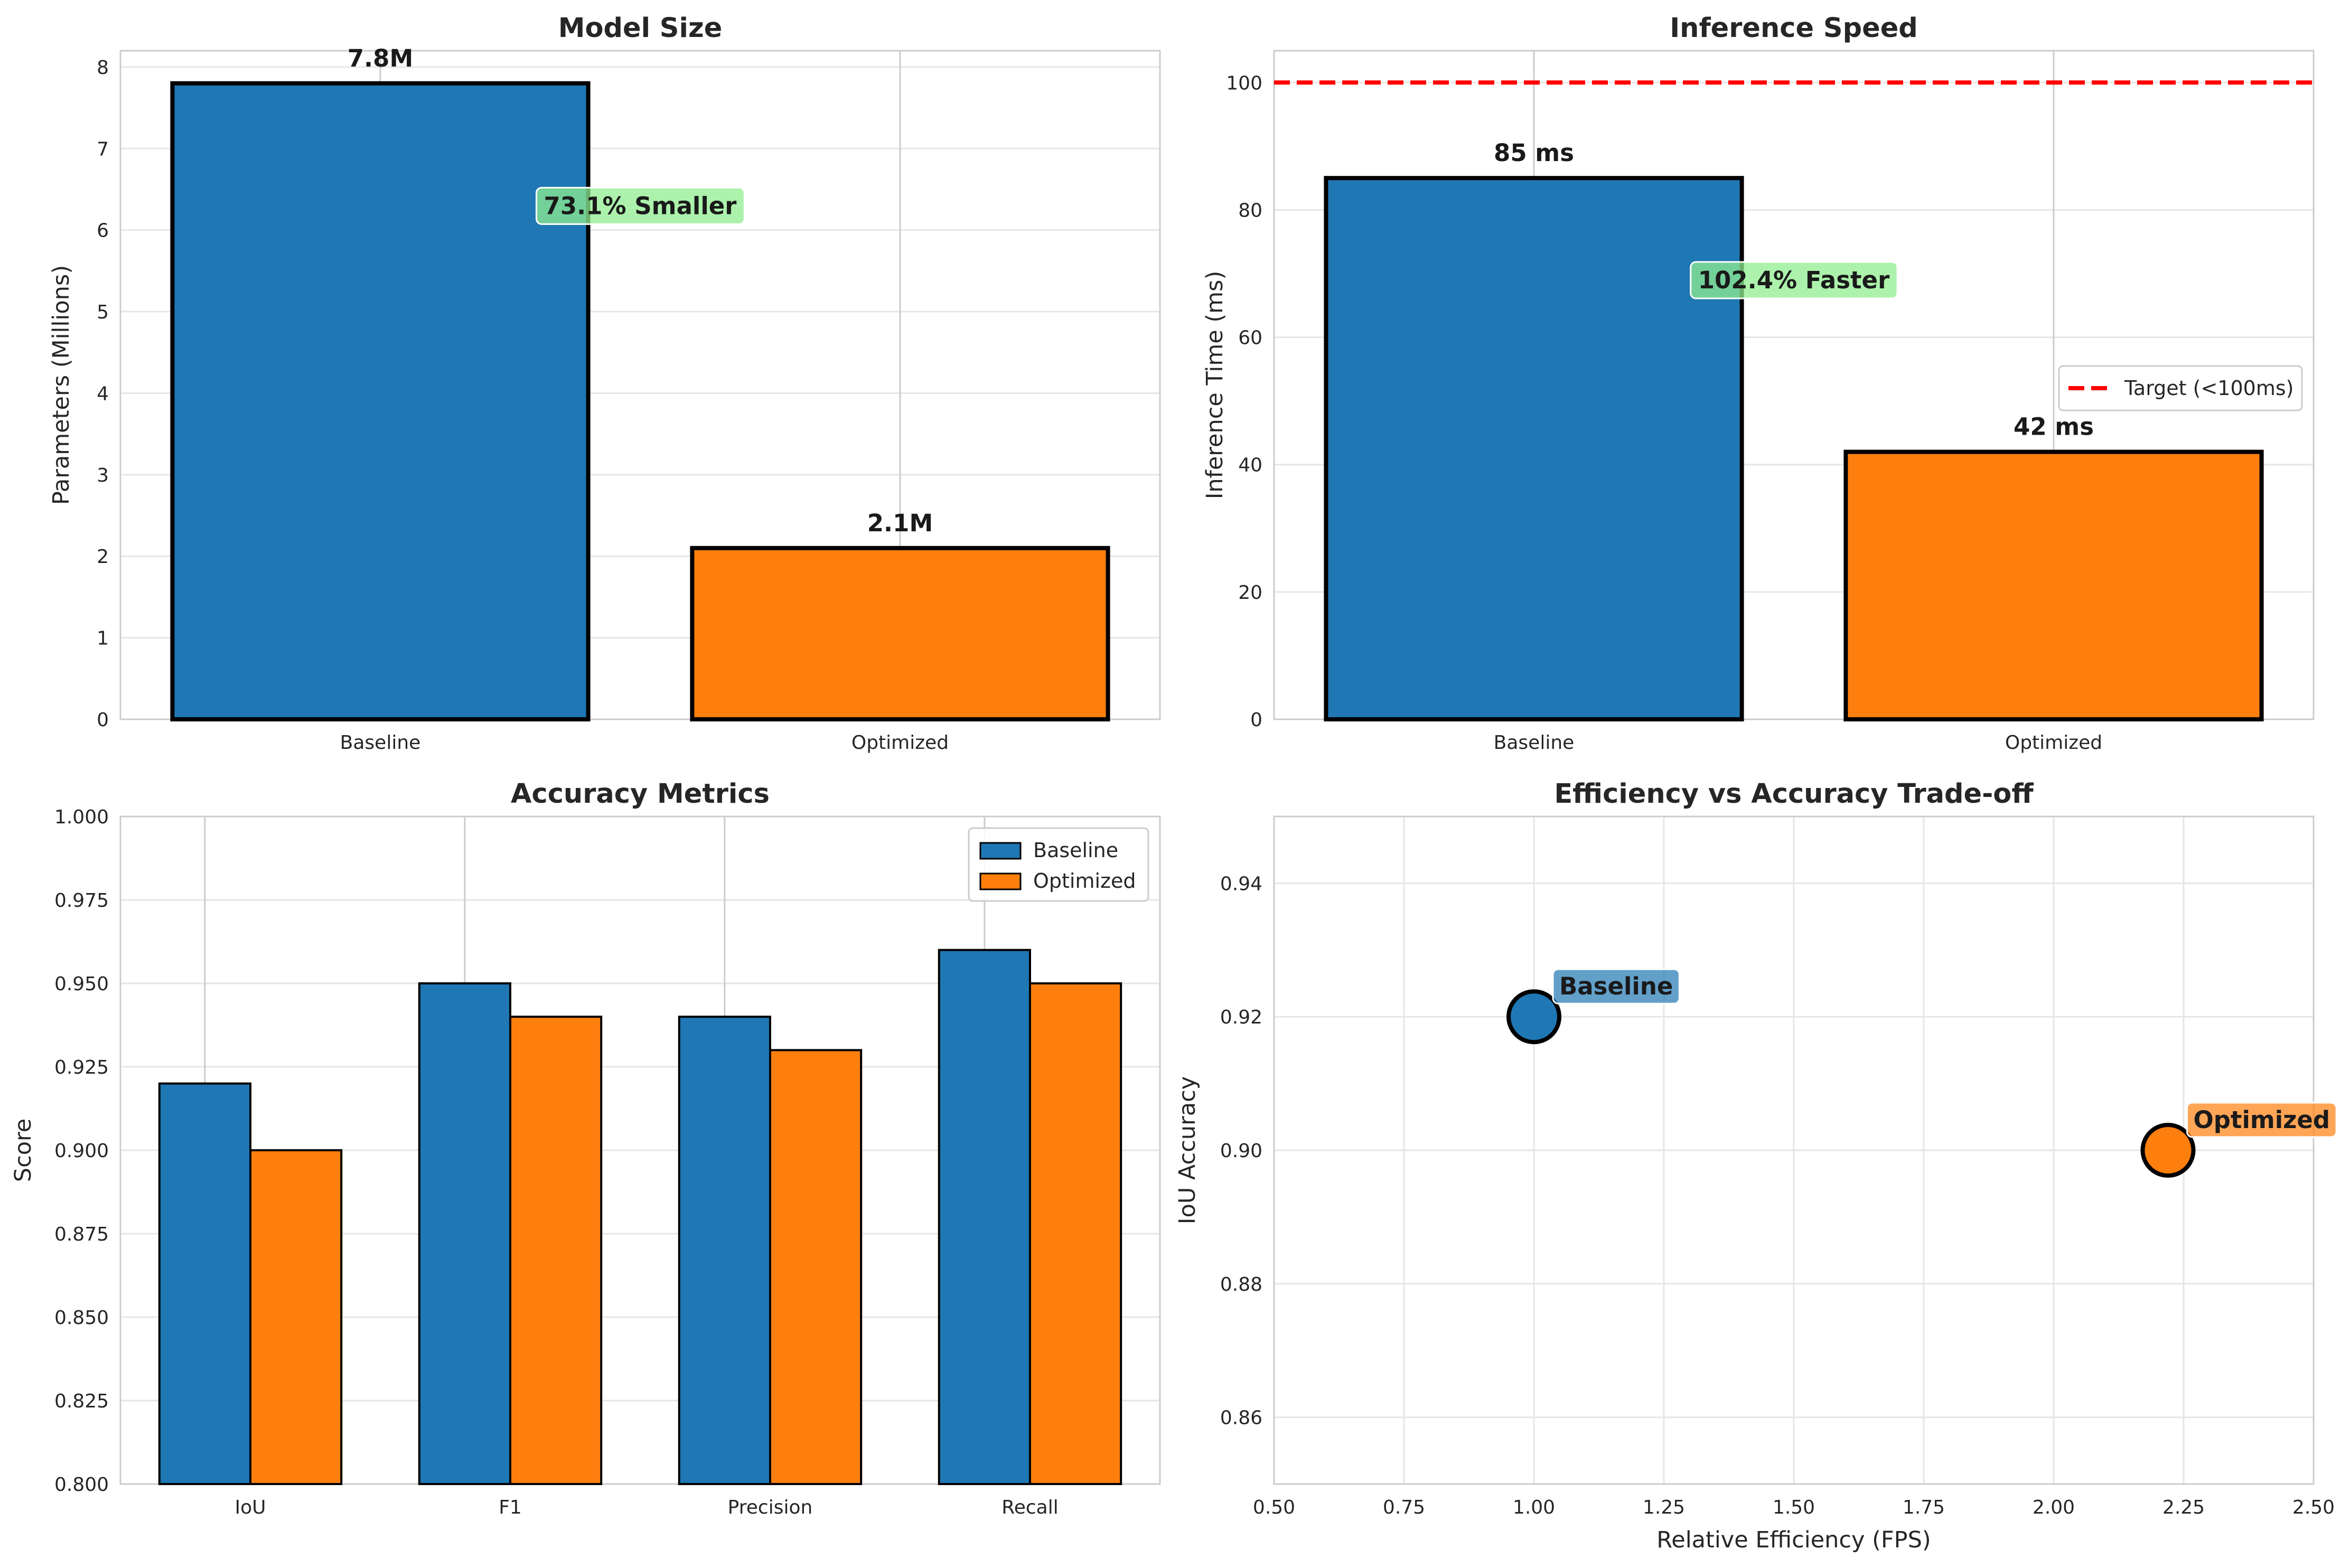 The width and height of the screenshot is (2350, 1568). What do you see at coordinates (103, 68) in the screenshot?
I see `y-tick-label: 8` at bounding box center [103, 68].